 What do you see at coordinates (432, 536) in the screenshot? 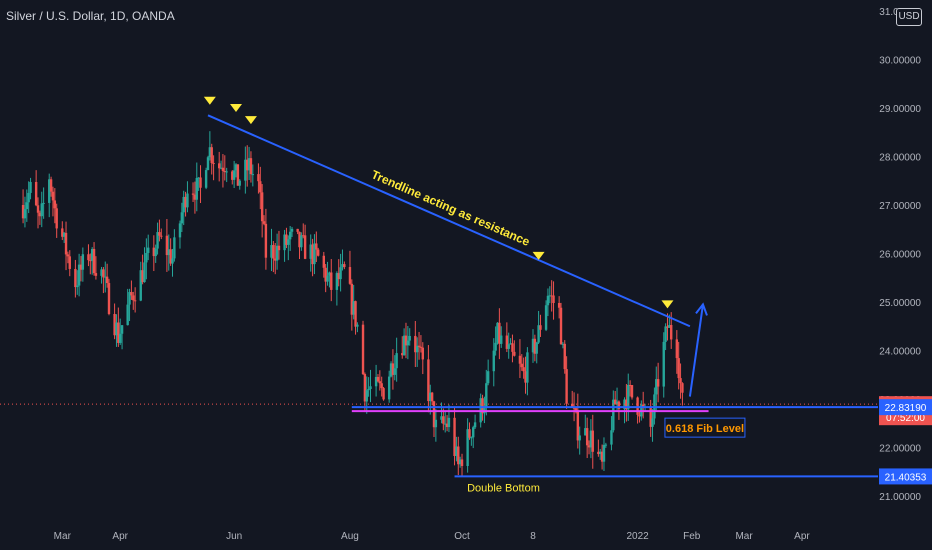
I see `time-axis: Mar Apr Jun Aug Oct 8 2022 Feb Mar Apr` at bounding box center [432, 536].